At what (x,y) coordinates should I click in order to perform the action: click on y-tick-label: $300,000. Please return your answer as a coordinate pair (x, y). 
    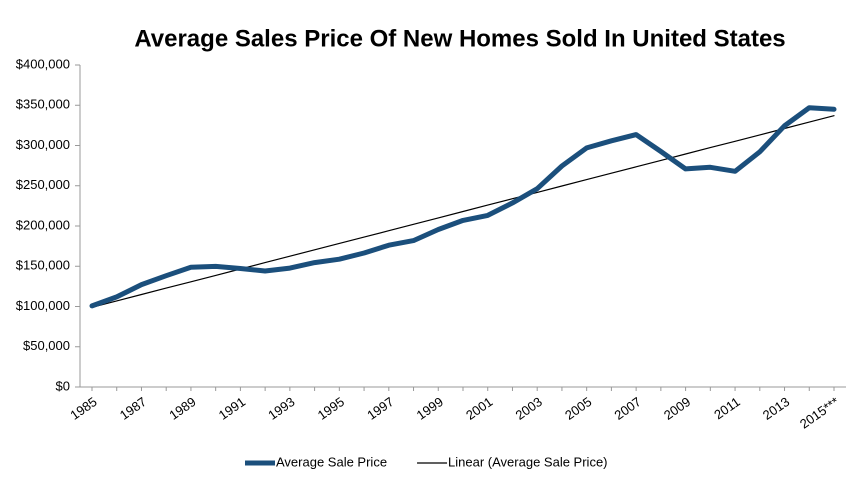
    Looking at the image, I should click on (43, 144).